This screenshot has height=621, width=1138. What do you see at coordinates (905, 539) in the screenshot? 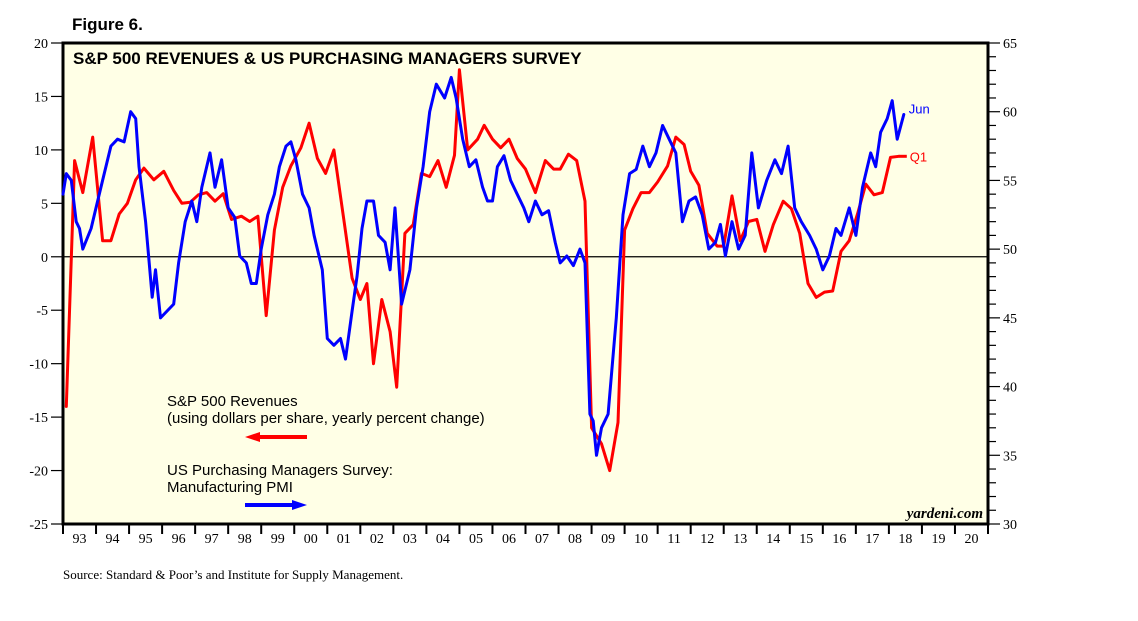
I see `x-tick-label: 18` at bounding box center [905, 539].